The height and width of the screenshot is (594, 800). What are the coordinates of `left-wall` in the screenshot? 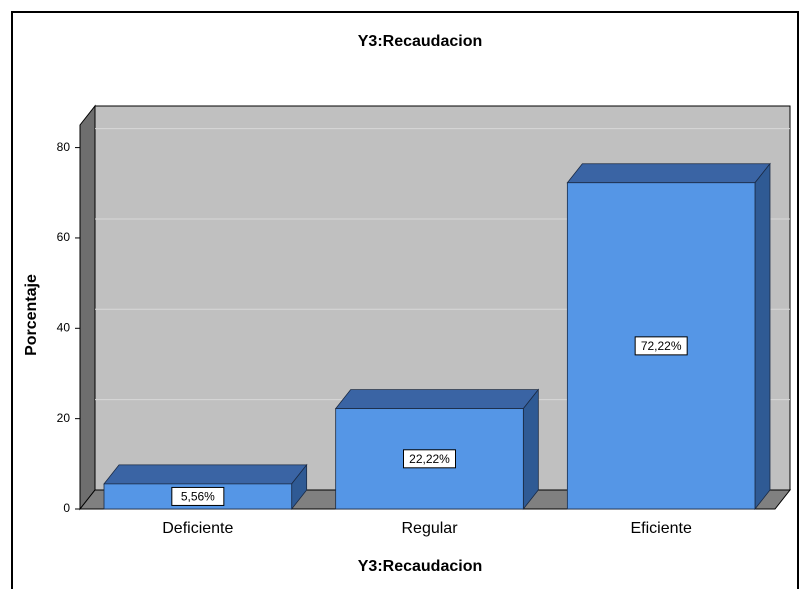 It's located at (87, 307).